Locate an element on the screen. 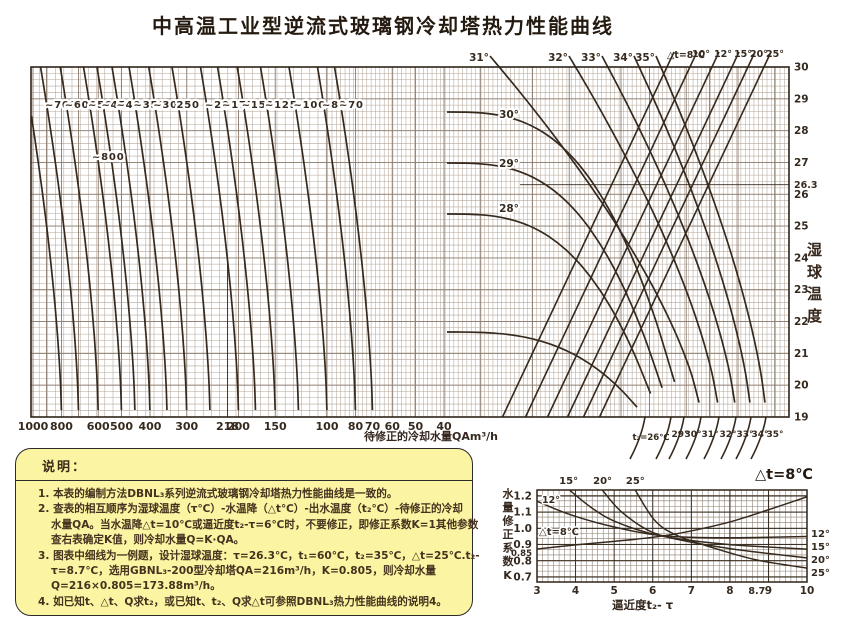 The image size is (850, 643). correction-x-tick-label: 8.7 is located at coordinates (756, 591).